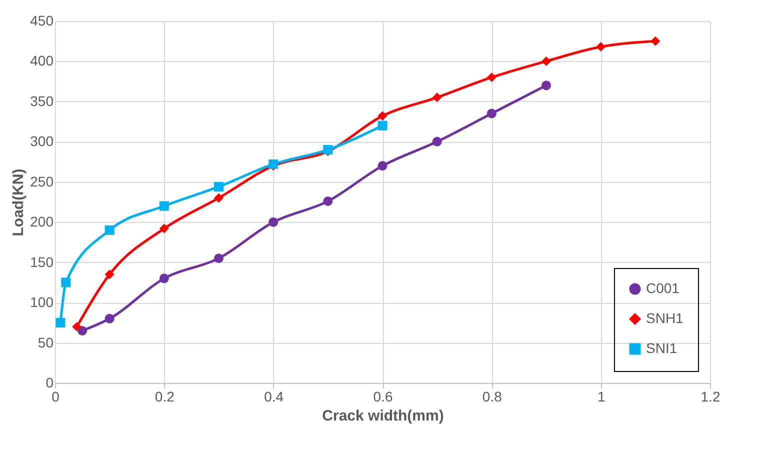  What do you see at coordinates (601, 396) in the screenshot?
I see `x-tick-label: 1` at bounding box center [601, 396].